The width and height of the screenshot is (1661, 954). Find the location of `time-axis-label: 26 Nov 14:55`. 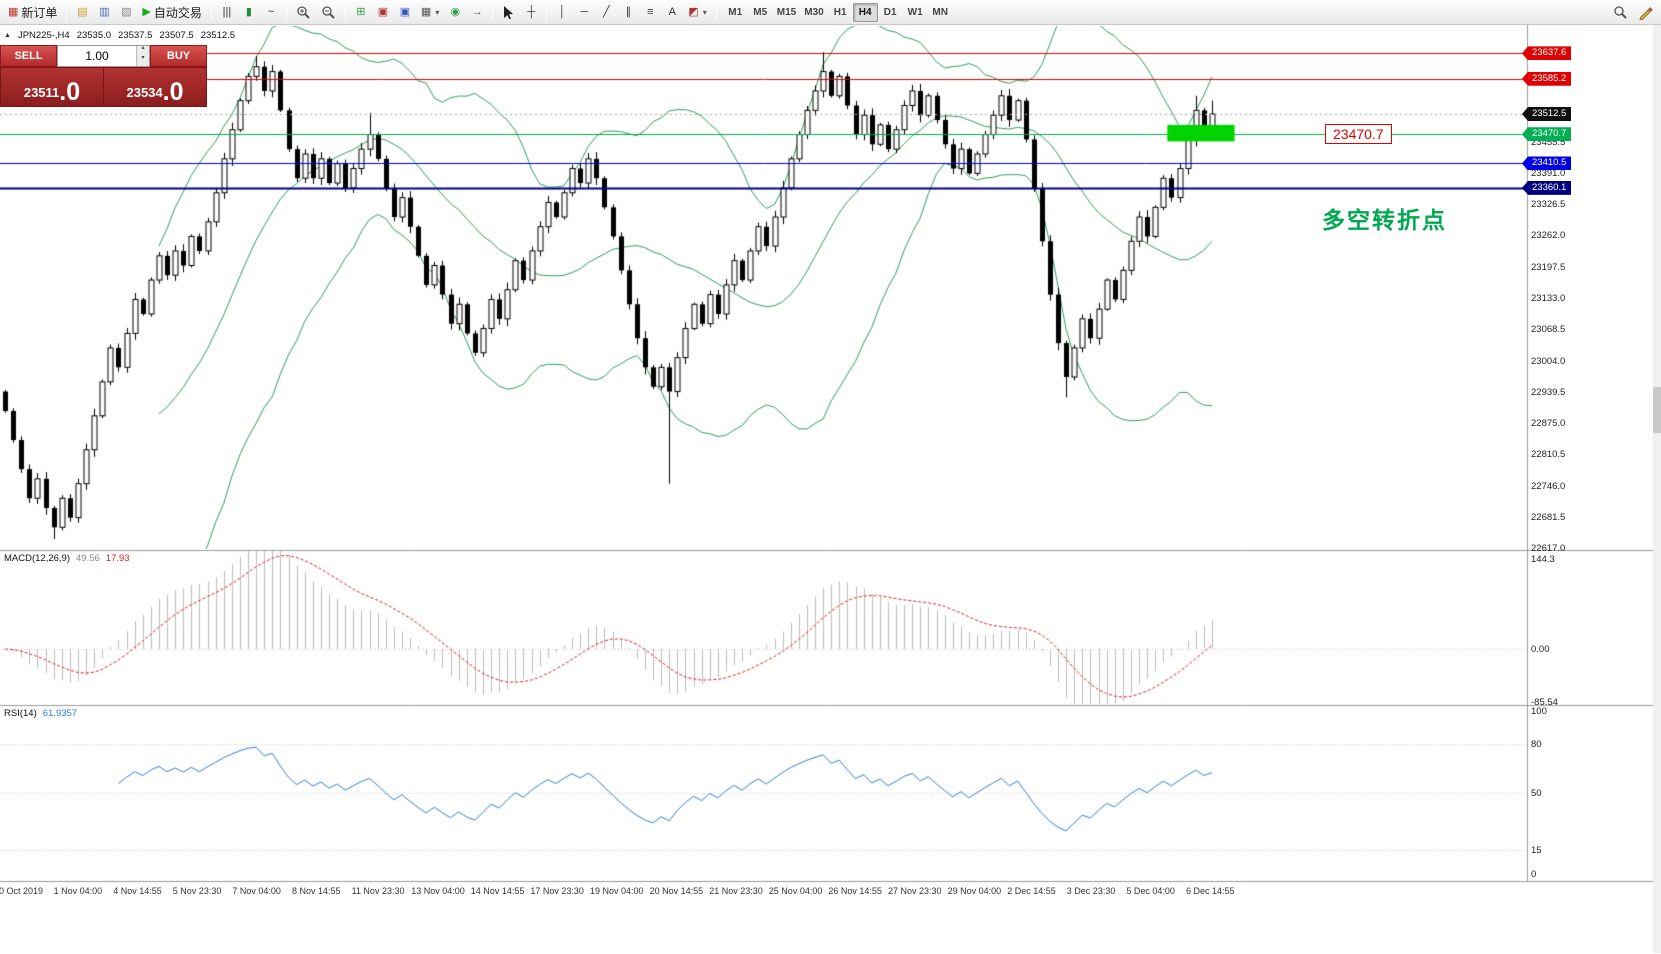

time-axis-label: 26 Nov 14:55 is located at coordinates (855, 891).